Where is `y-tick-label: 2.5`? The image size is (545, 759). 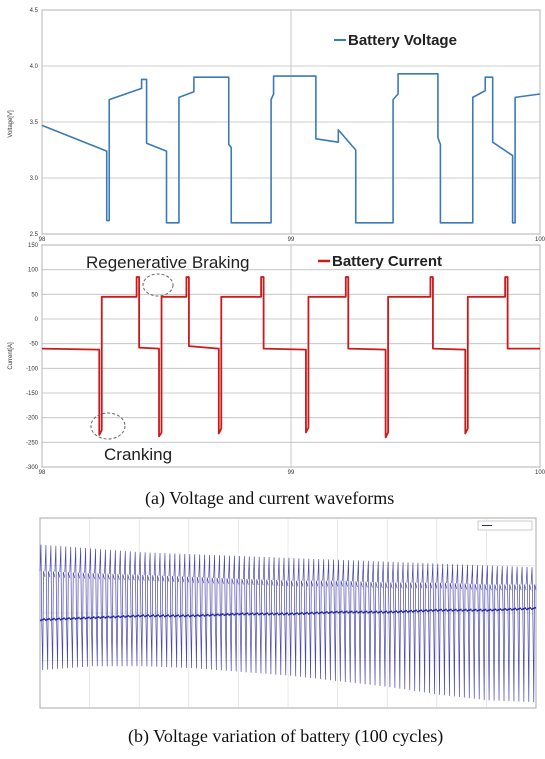 y-tick-label: 2.5 is located at coordinates (34, 235).